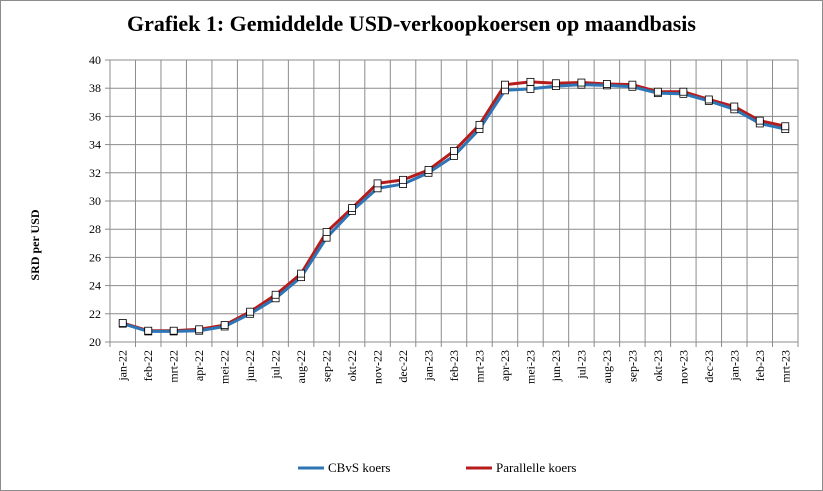 The height and width of the screenshot is (491, 823). What do you see at coordinates (95, 88) in the screenshot?
I see `y-tick-label-38: 38` at bounding box center [95, 88].